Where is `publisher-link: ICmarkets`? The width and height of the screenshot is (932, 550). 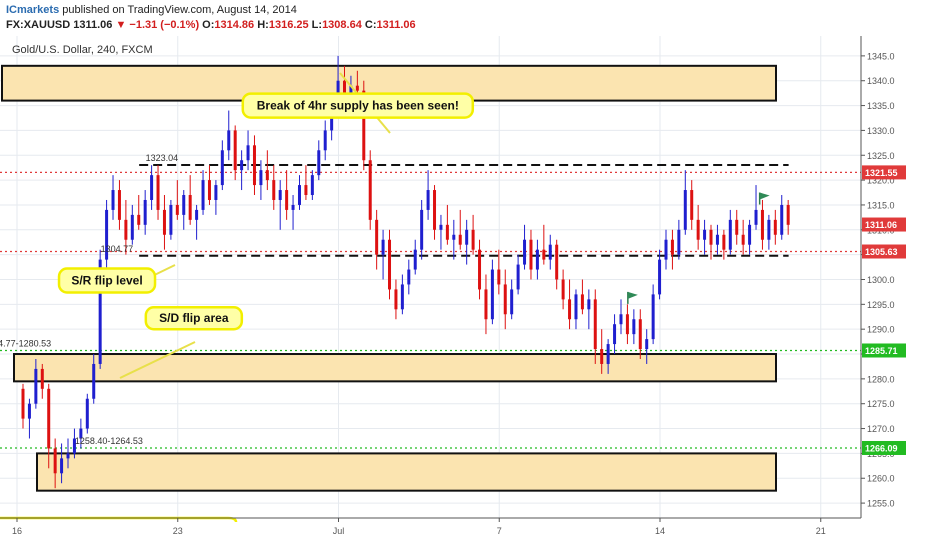
publisher-link: ICmarkets is located at coordinates (33, 10).